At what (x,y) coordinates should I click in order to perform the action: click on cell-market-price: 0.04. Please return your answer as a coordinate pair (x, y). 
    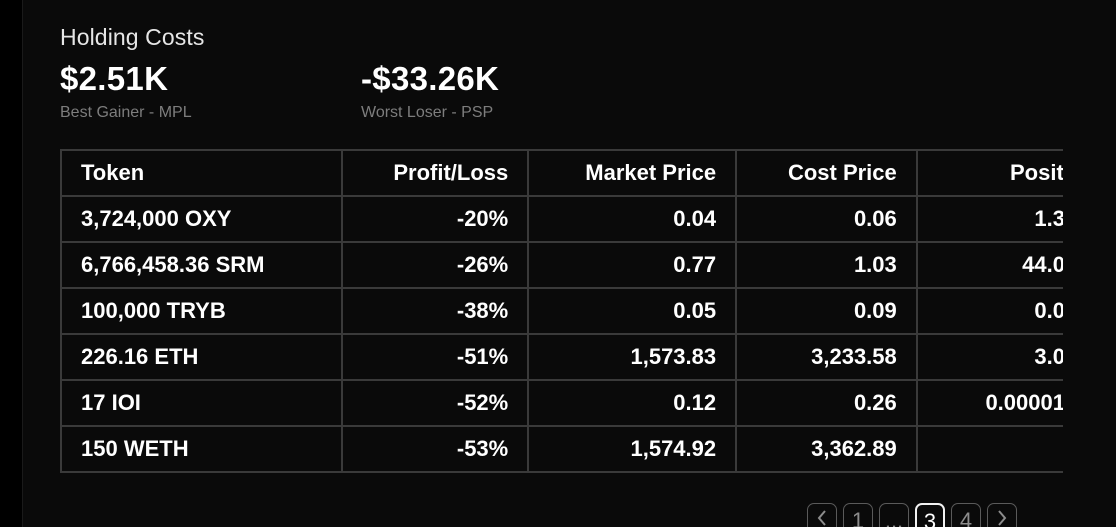
    Looking at the image, I should click on (632, 219).